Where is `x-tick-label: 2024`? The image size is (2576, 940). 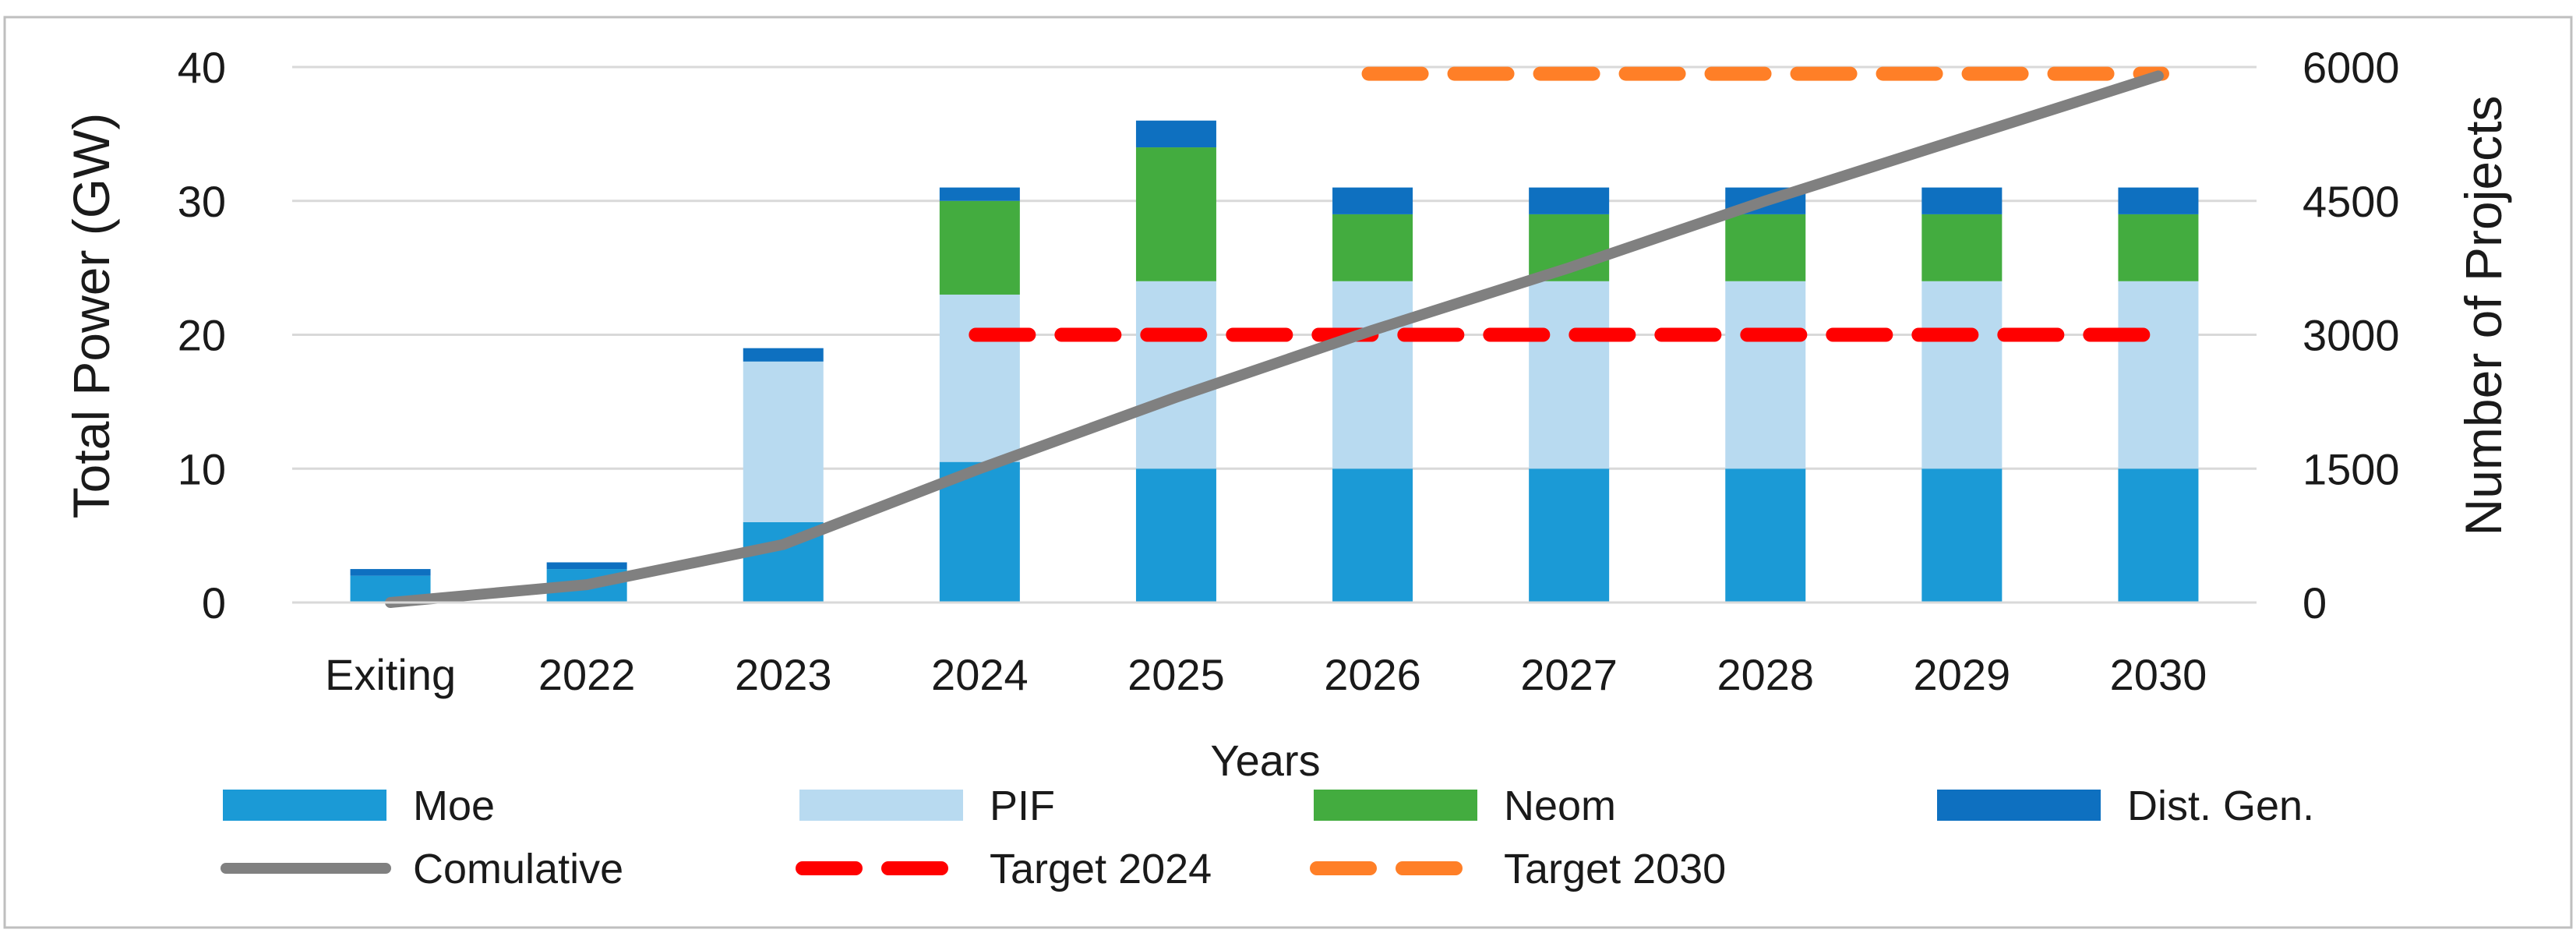 x-tick-label: 2024 is located at coordinates (980, 674).